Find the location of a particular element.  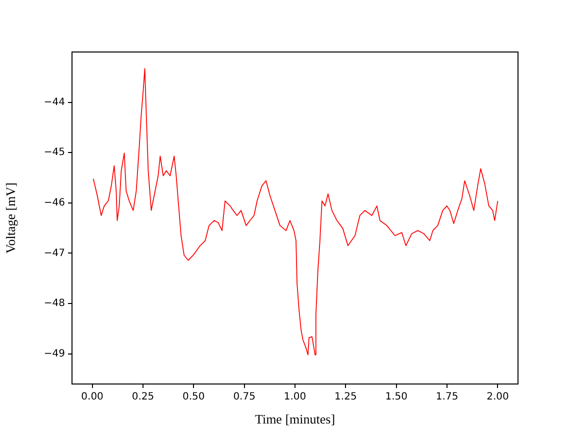

x-tick-label: 1.75 is located at coordinates (447, 397).